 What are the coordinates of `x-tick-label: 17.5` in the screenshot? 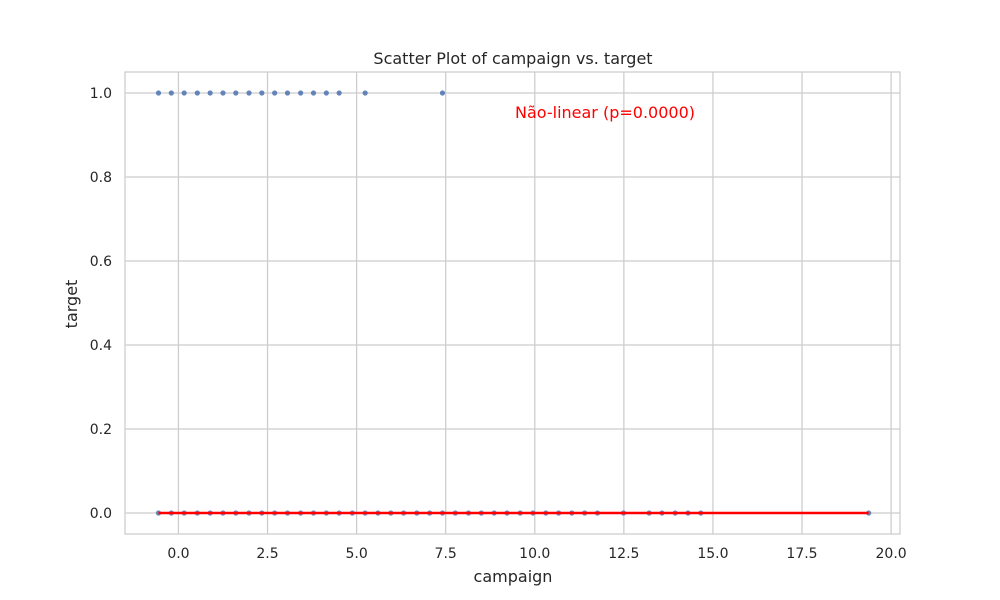 It's located at (801, 554).